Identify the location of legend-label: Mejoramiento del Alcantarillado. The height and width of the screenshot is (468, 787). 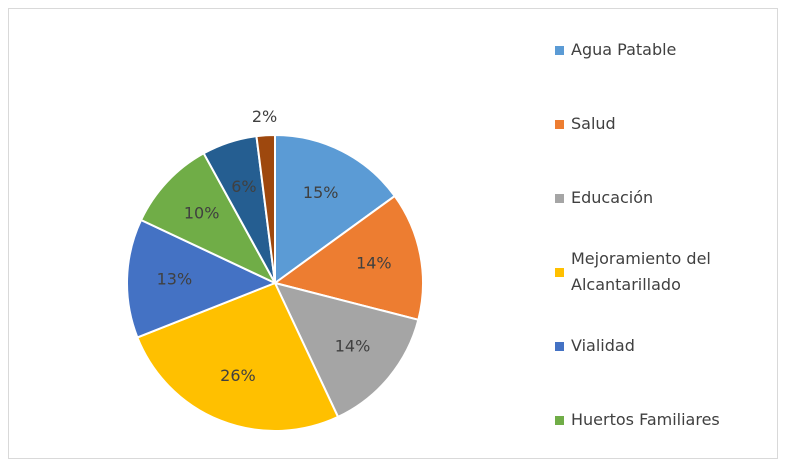
(641, 271).